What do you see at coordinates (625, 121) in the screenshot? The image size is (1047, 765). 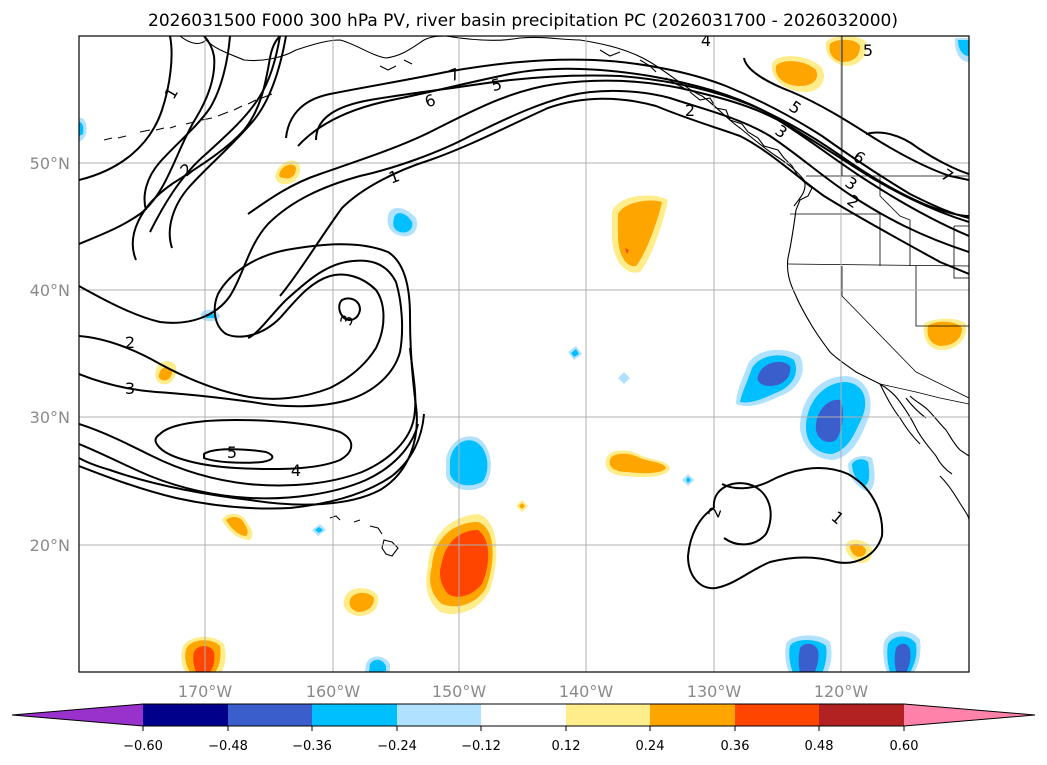 I see `alaska-southeast-coast` at bounding box center [625, 121].